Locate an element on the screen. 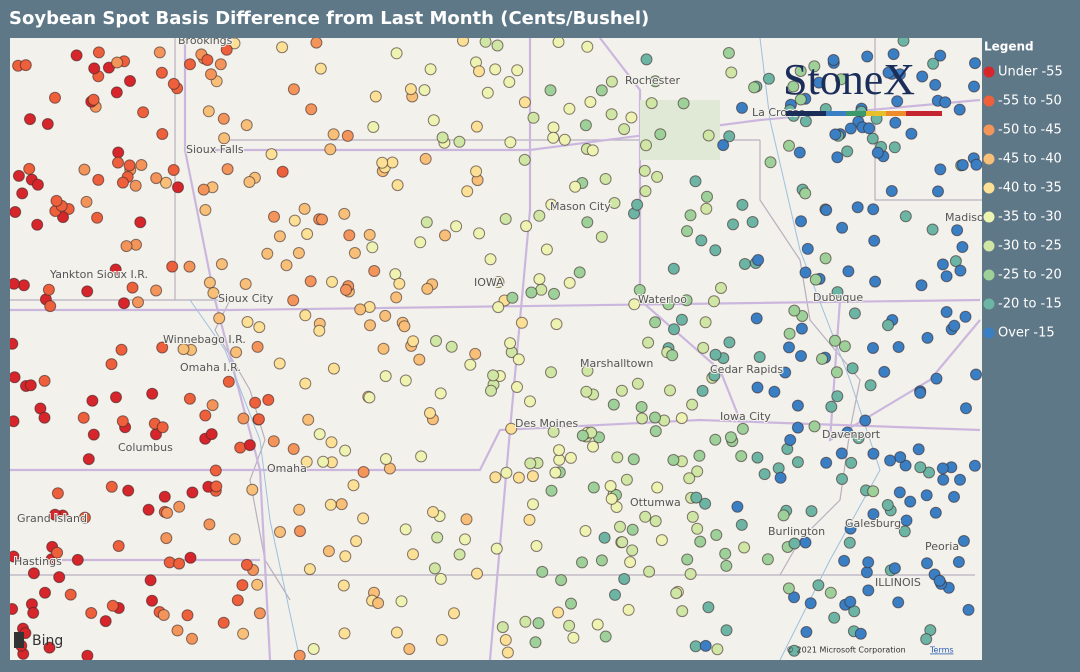 The image size is (1080, 672). bing-logo: Bing is located at coordinates (47, 641).